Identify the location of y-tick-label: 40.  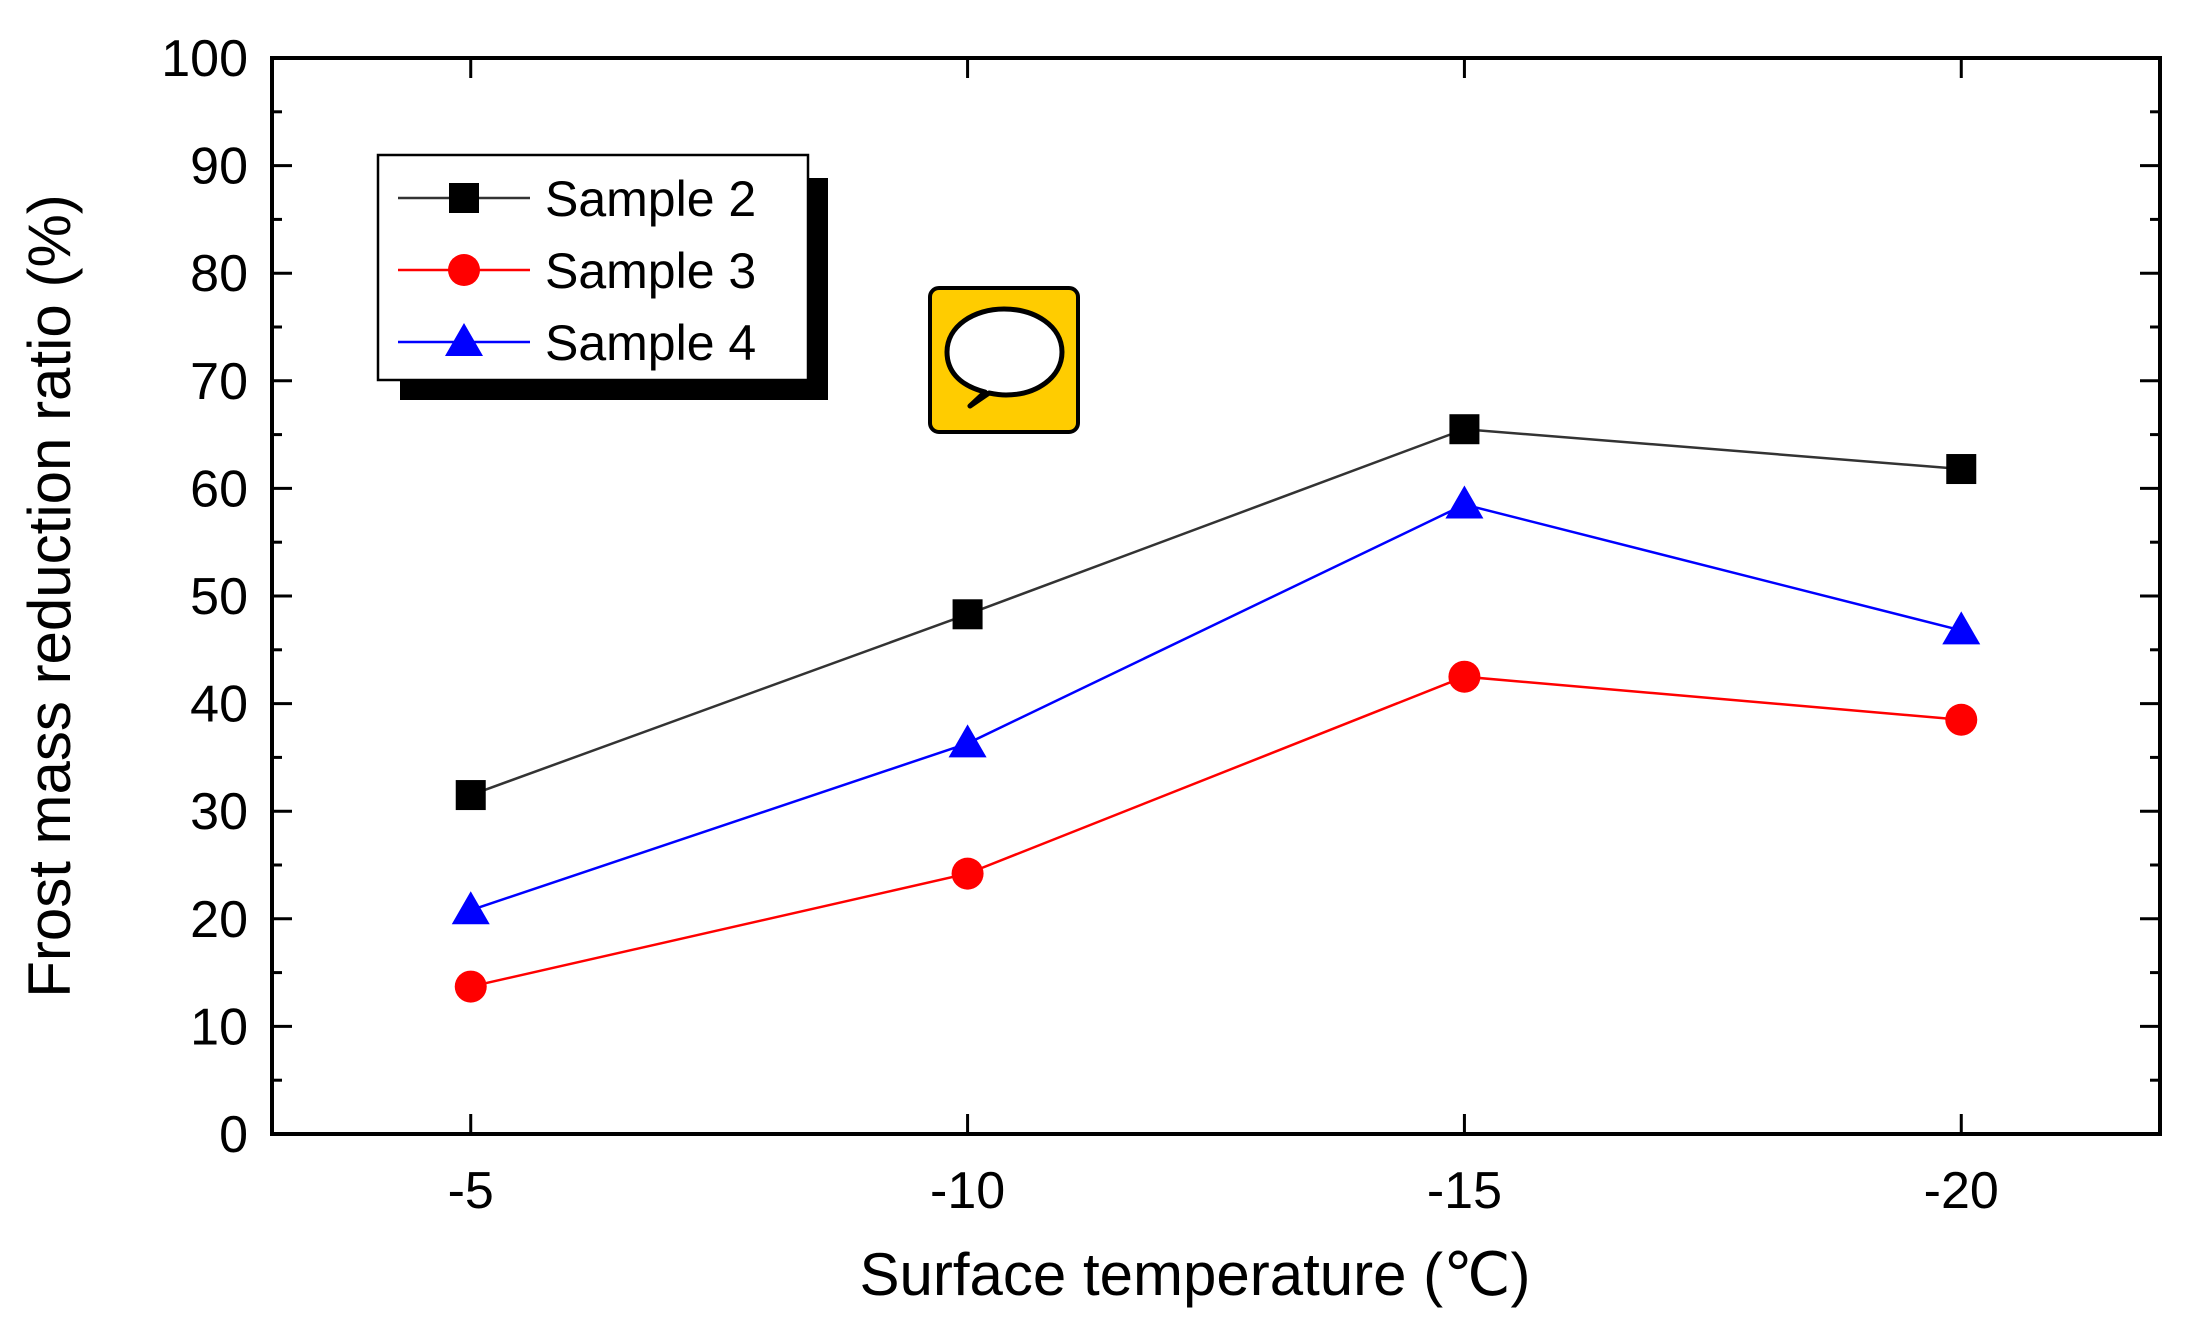
(219, 705).